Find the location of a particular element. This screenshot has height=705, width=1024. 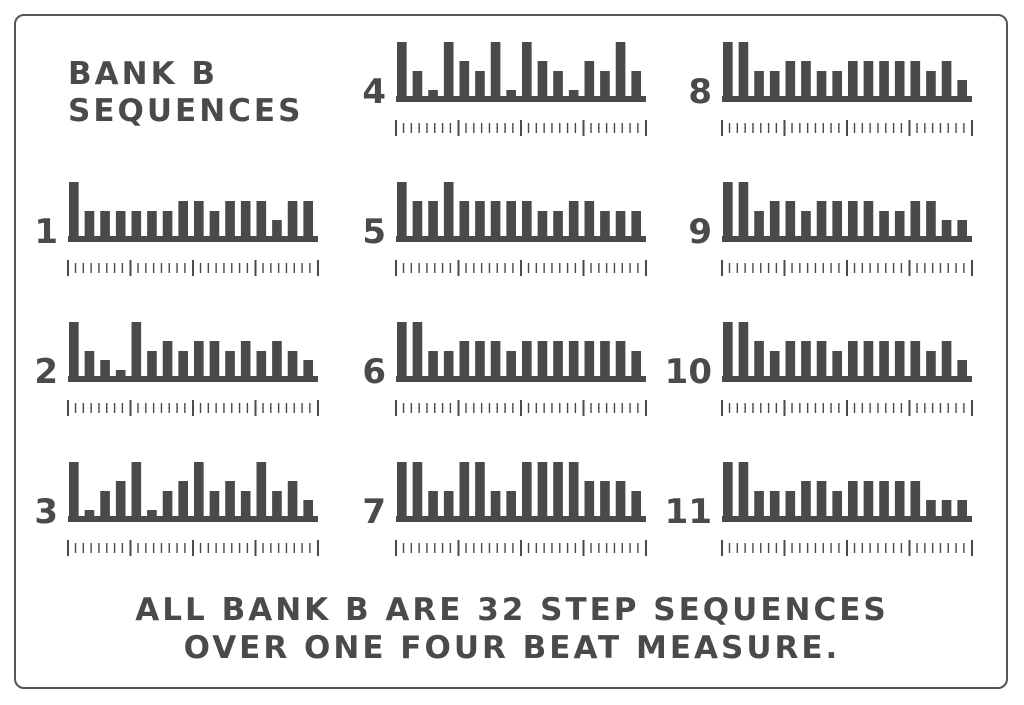

sequence-10-chart is located at coordinates (847, 369).